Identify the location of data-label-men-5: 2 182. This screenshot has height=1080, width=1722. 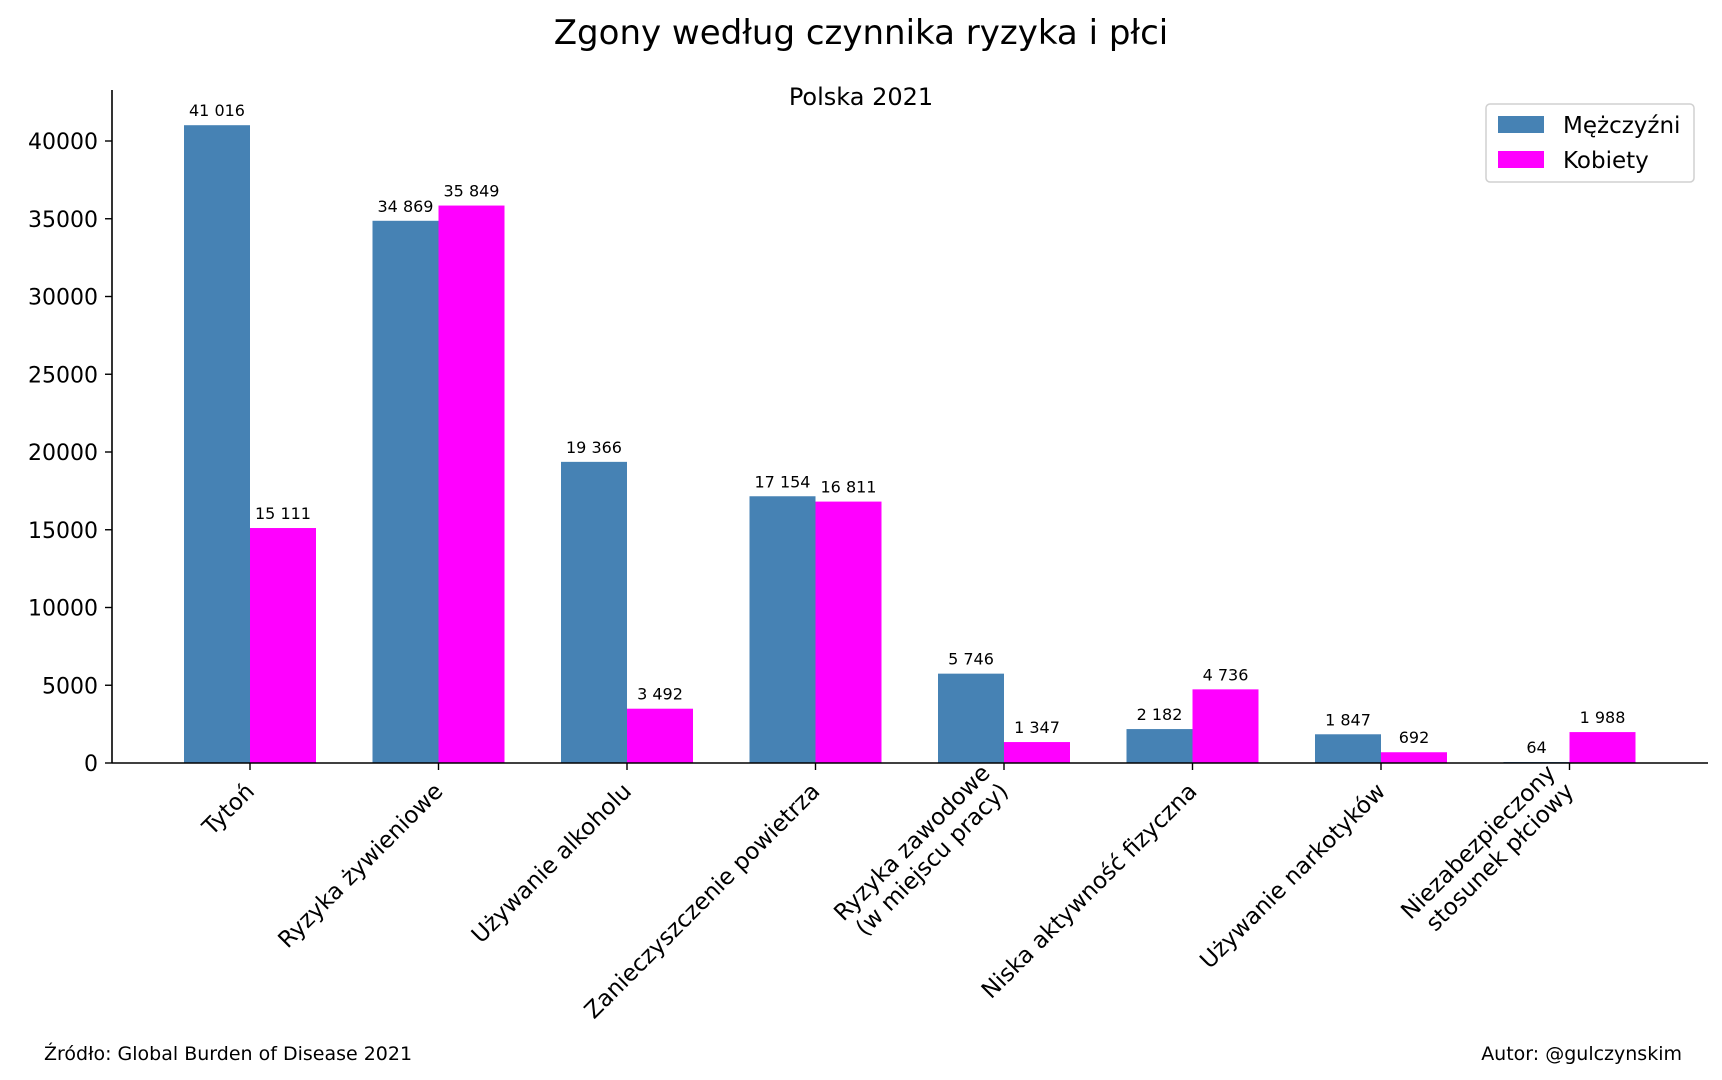
(1160, 714).